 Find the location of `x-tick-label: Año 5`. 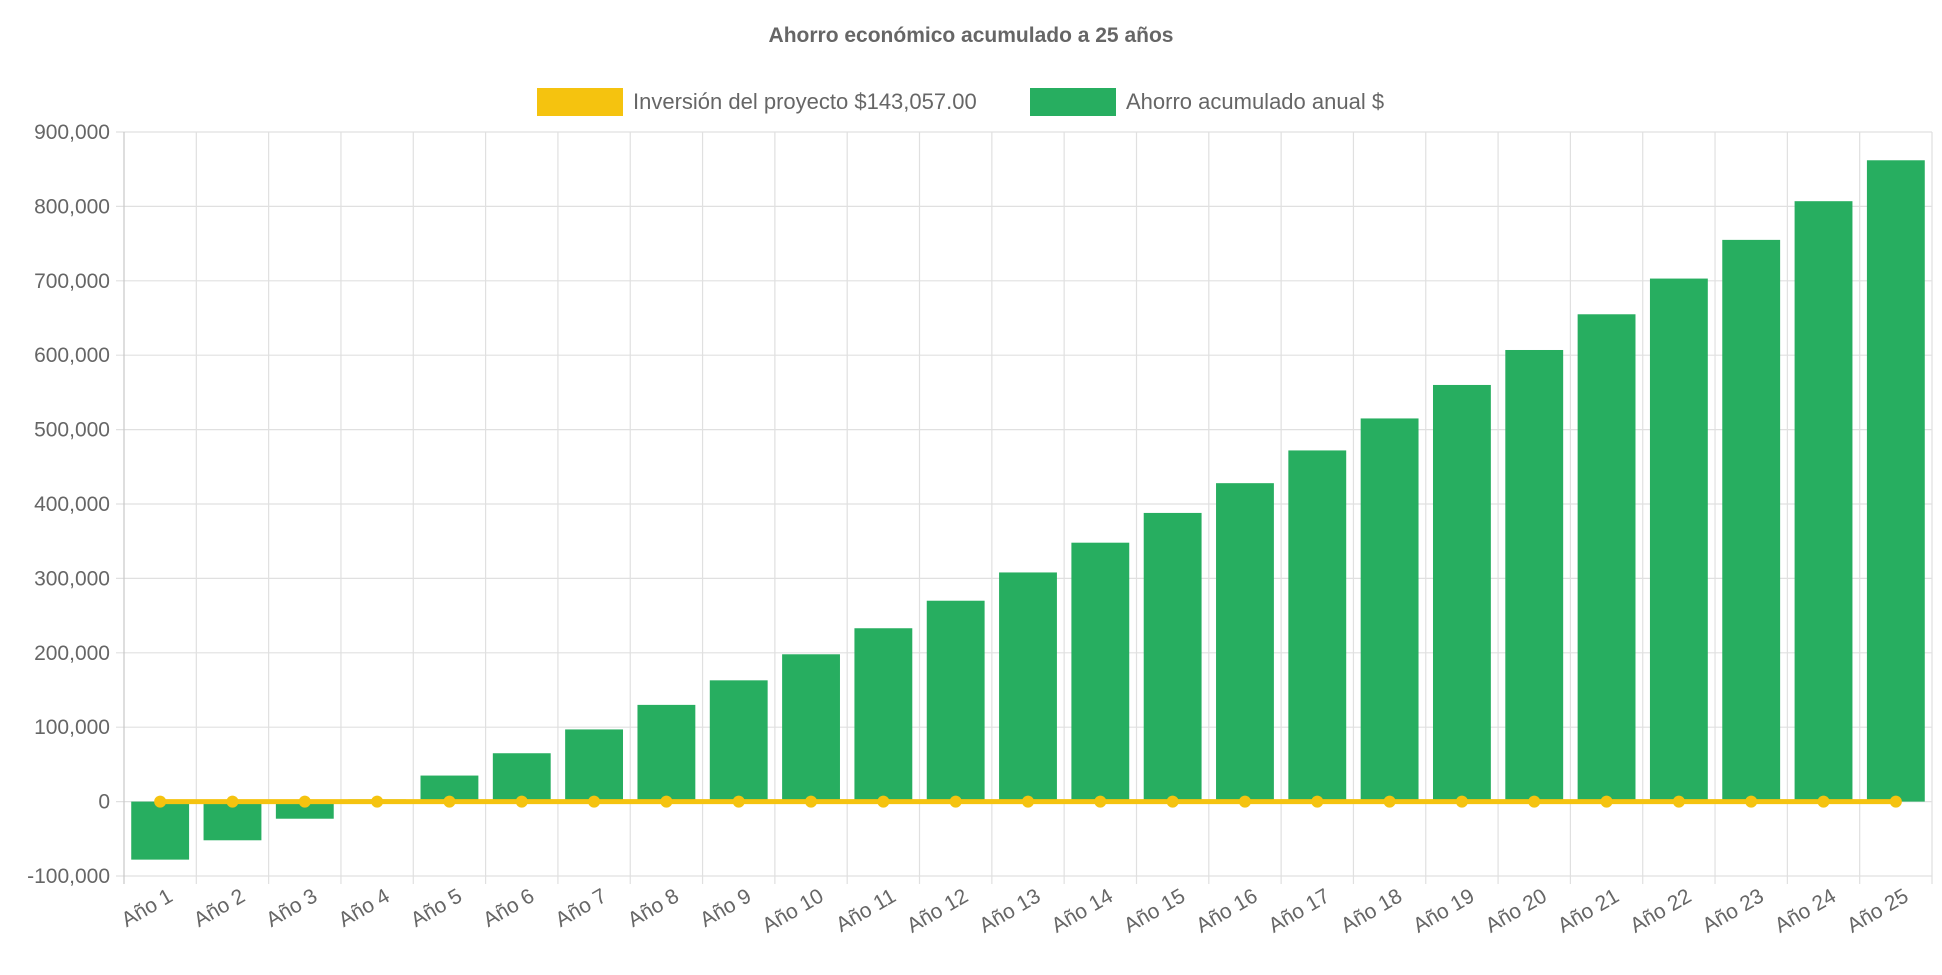

x-tick-label: Año 5 is located at coordinates (436, 907).